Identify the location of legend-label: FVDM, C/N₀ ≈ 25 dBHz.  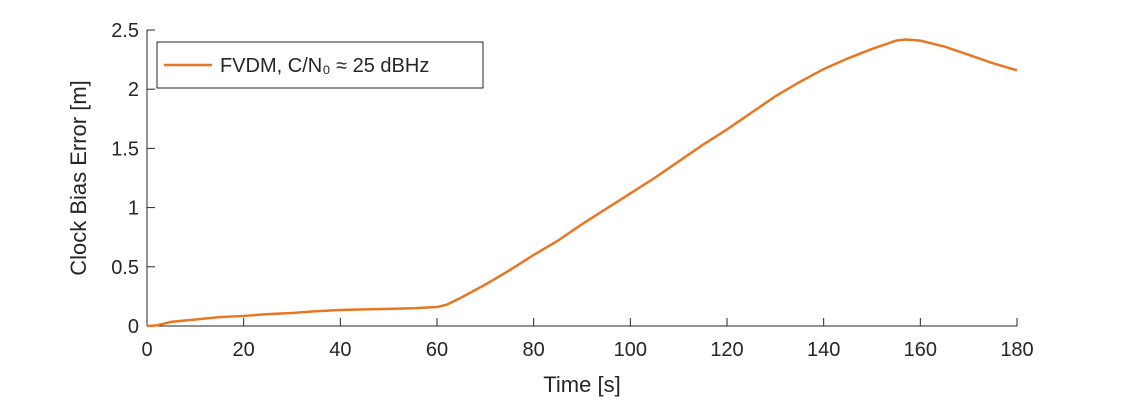
(324, 66).